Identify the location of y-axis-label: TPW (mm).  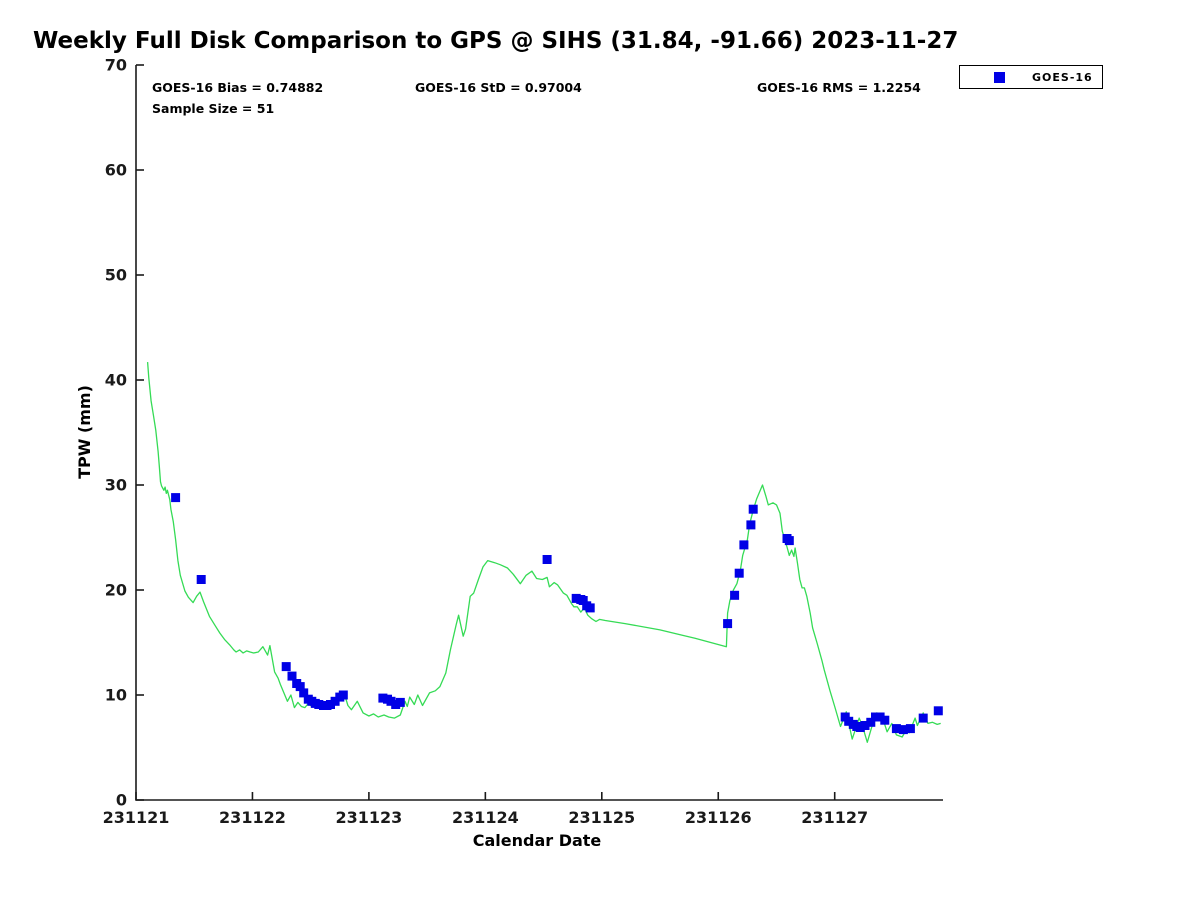
(84, 432).